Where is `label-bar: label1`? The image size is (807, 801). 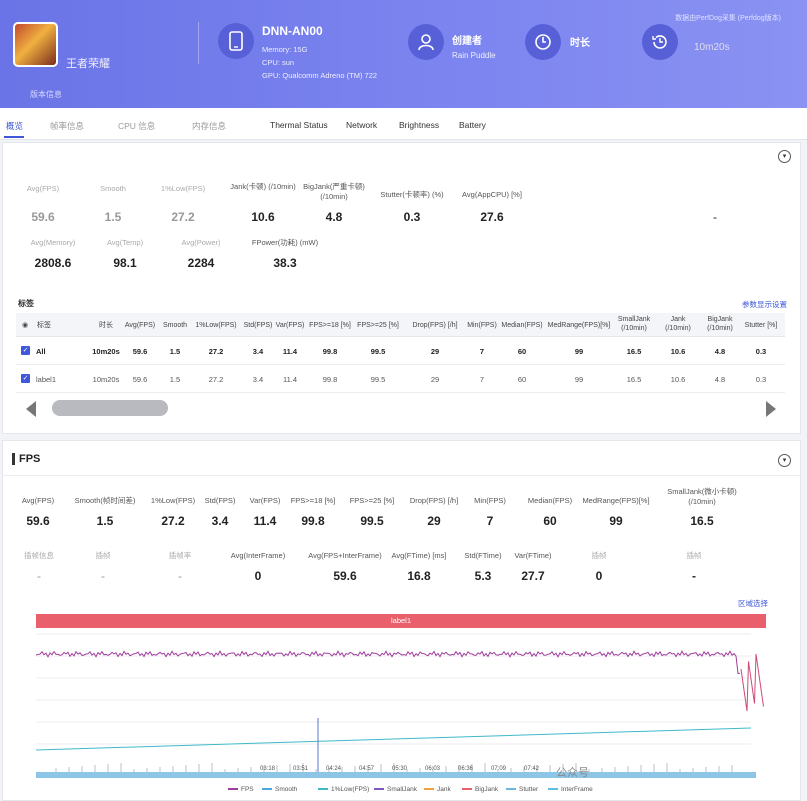
label-bar: label1 is located at coordinates (401, 621).